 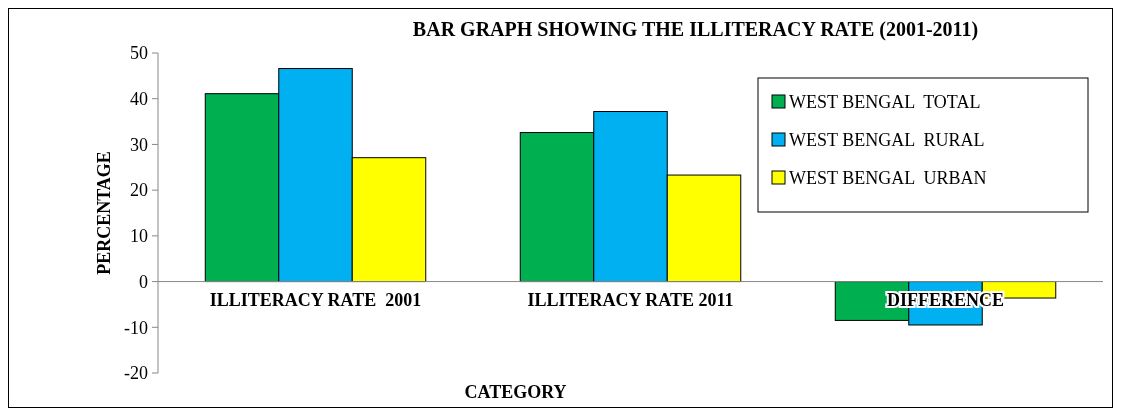 What do you see at coordinates (315, 299) in the screenshot?
I see `x-tick-label: ILLITERACY RATE 2001` at bounding box center [315, 299].